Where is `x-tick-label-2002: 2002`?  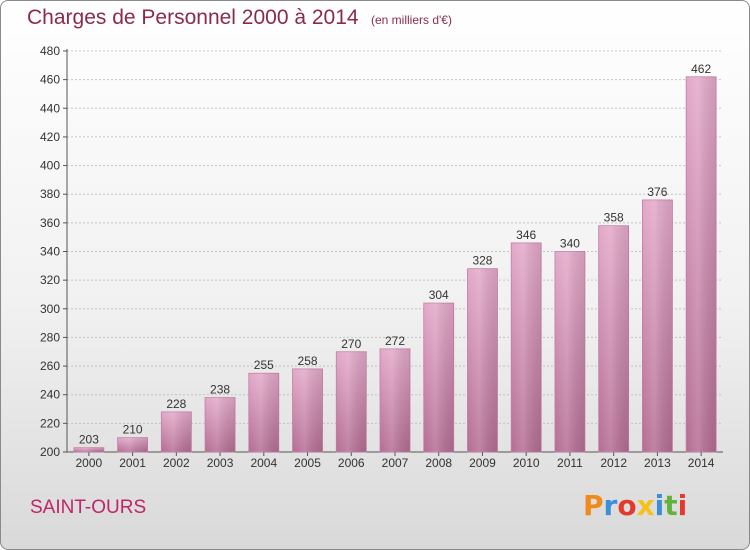 x-tick-label-2002: 2002 is located at coordinates (176, 463).